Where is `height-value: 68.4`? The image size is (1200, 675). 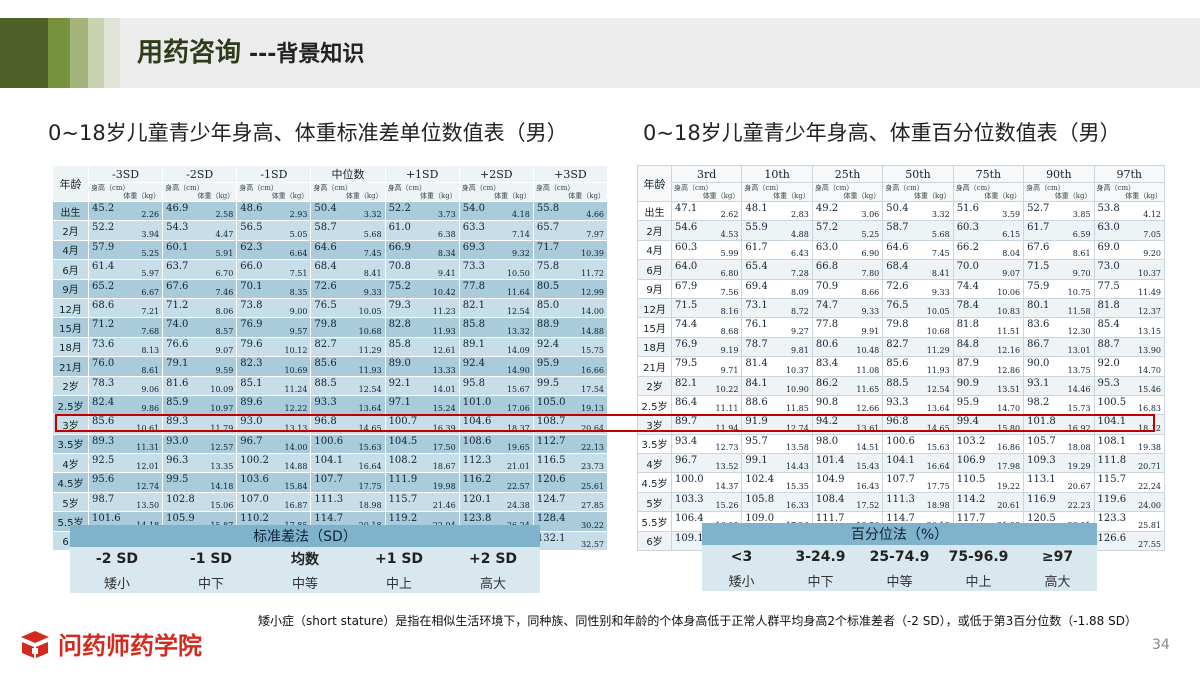
height-value: 68.4 is located at coordinates (897, 267).